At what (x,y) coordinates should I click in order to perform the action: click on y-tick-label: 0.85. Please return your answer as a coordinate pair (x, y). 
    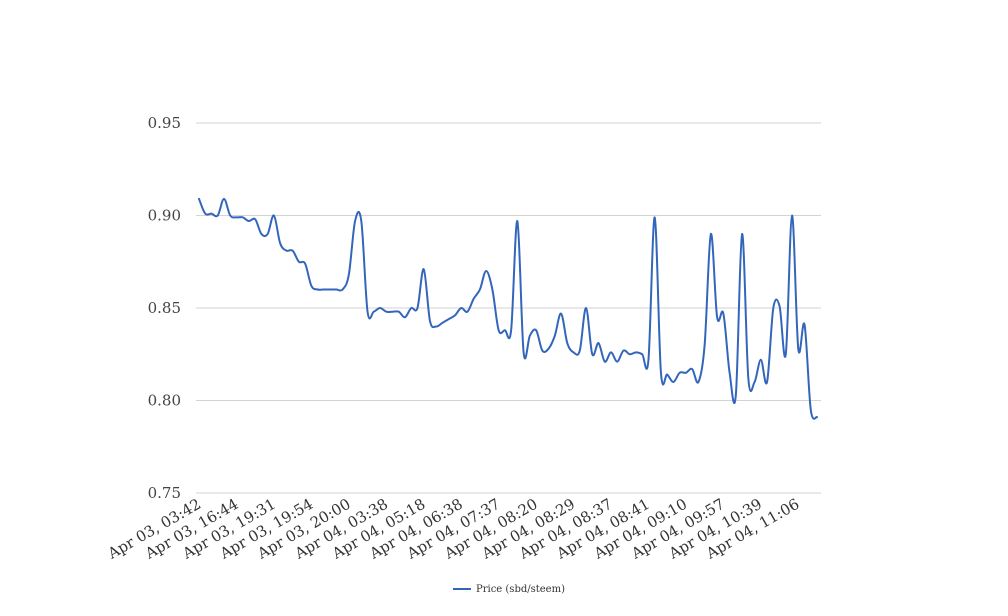
    Looking at the image, I should click on (164, 308).